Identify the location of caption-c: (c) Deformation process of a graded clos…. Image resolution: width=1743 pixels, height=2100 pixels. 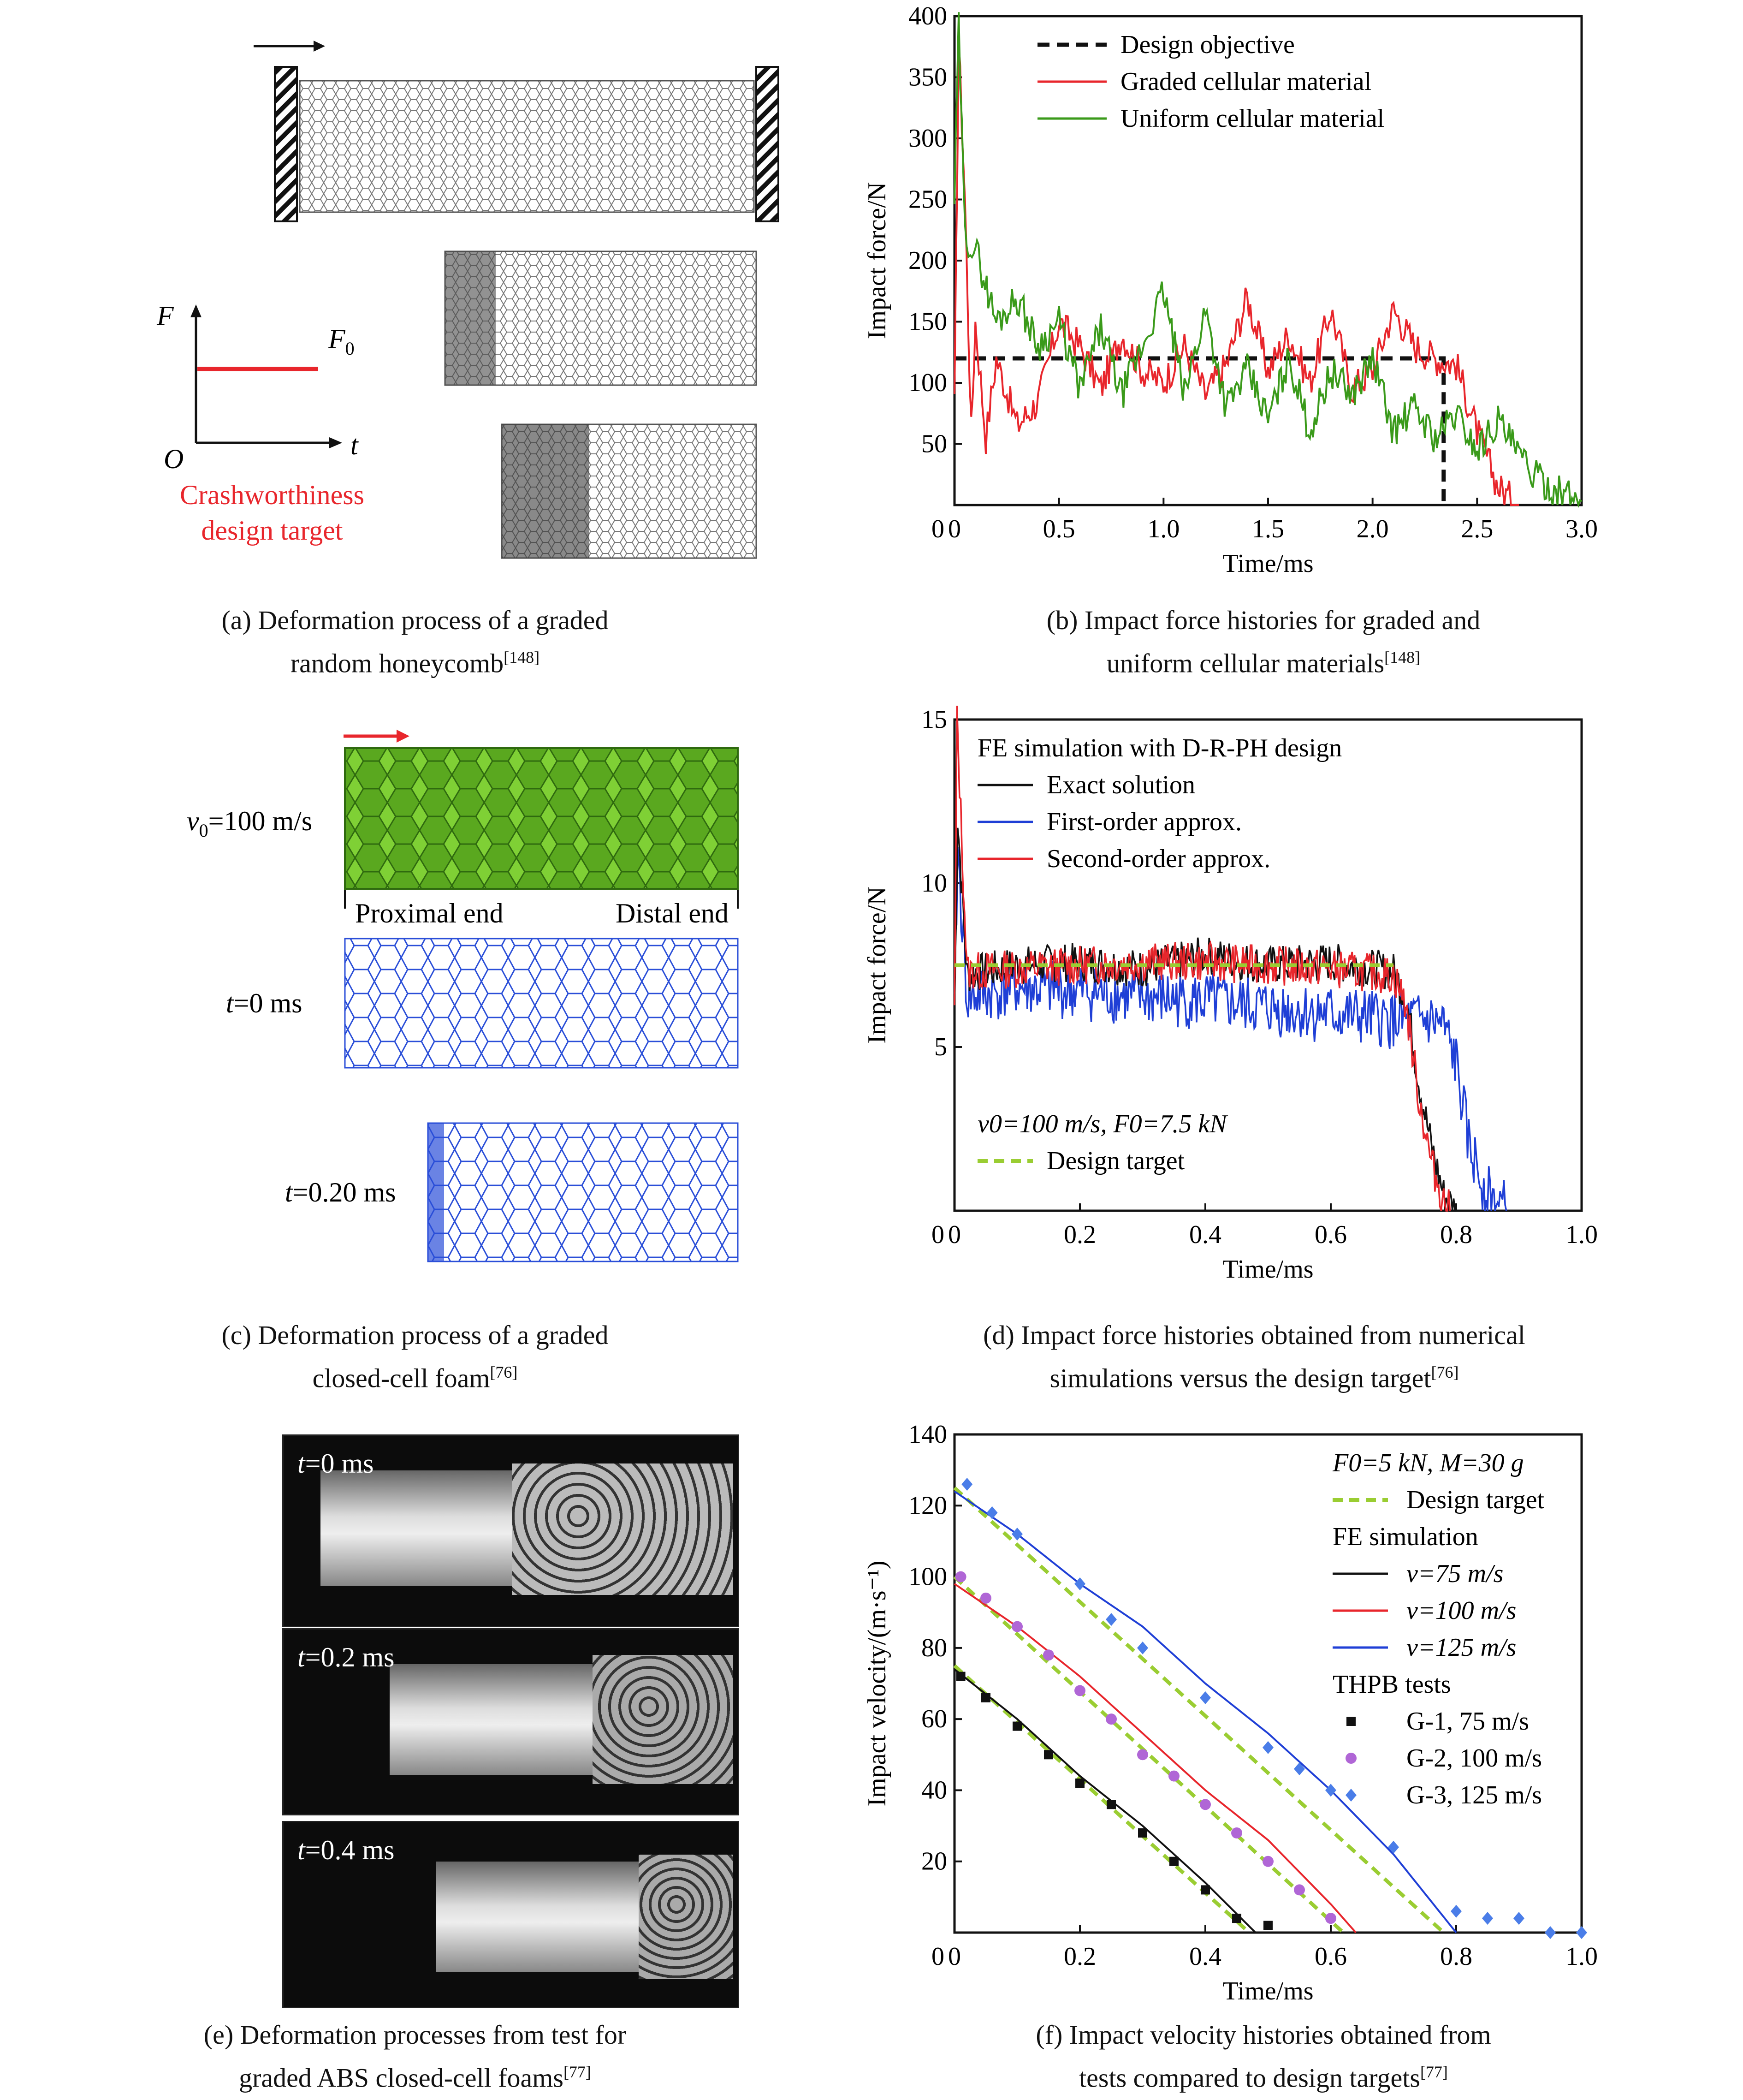
(415, 1357).